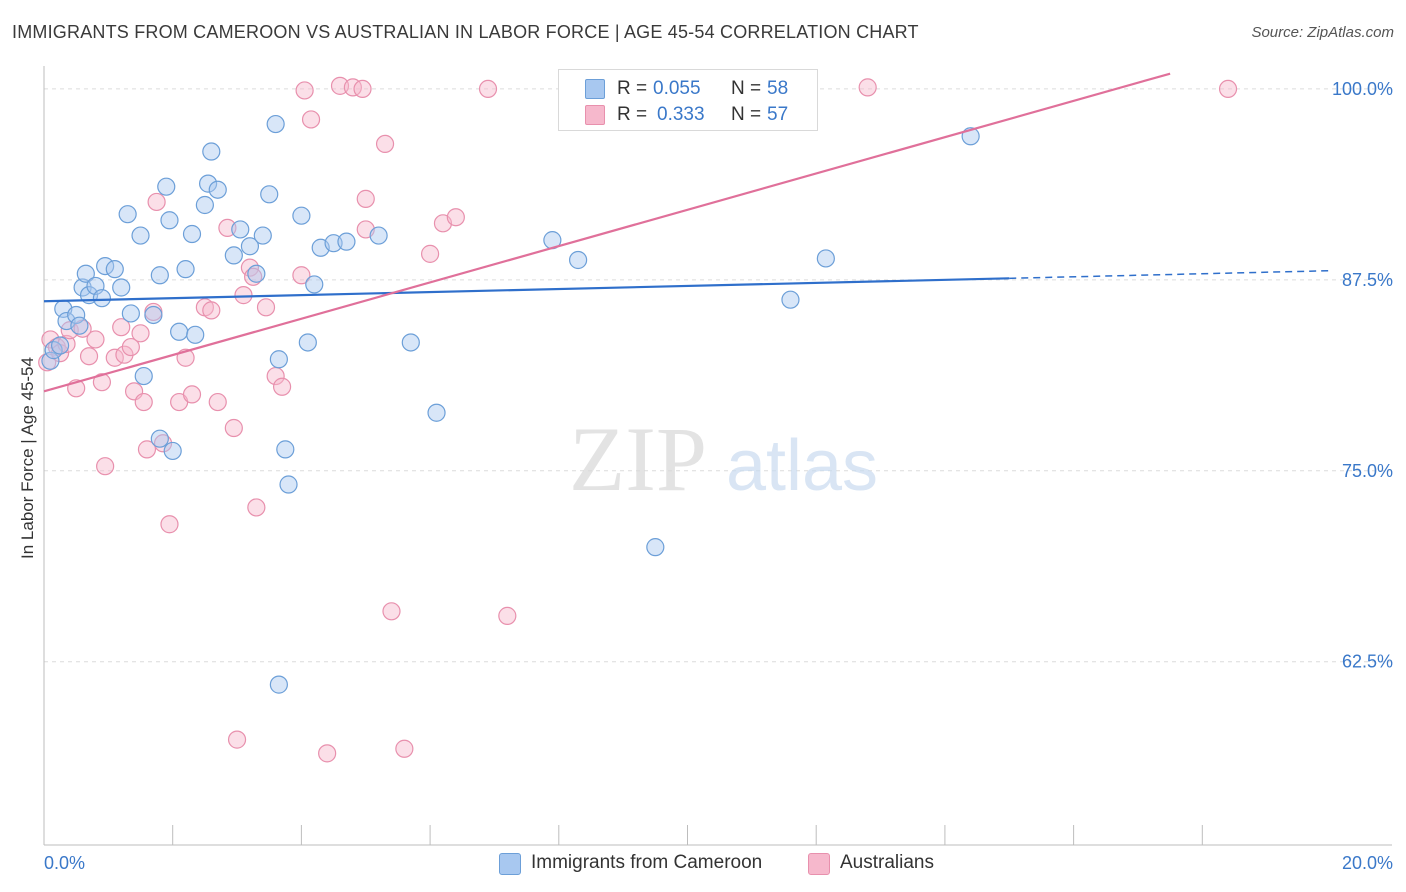  I want to click on y-tick-label: 100.0%, so click(1362, 89).